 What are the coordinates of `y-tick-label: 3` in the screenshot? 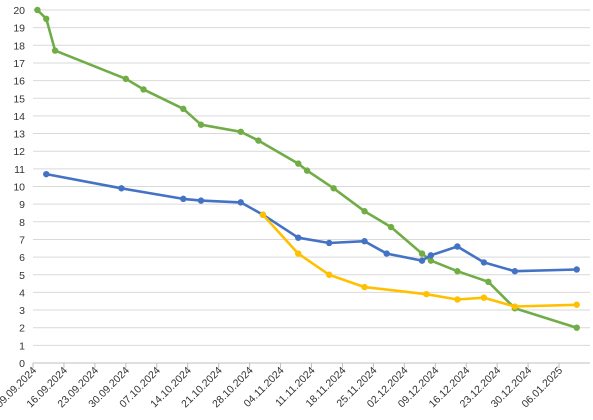 It's located at (22, 311).